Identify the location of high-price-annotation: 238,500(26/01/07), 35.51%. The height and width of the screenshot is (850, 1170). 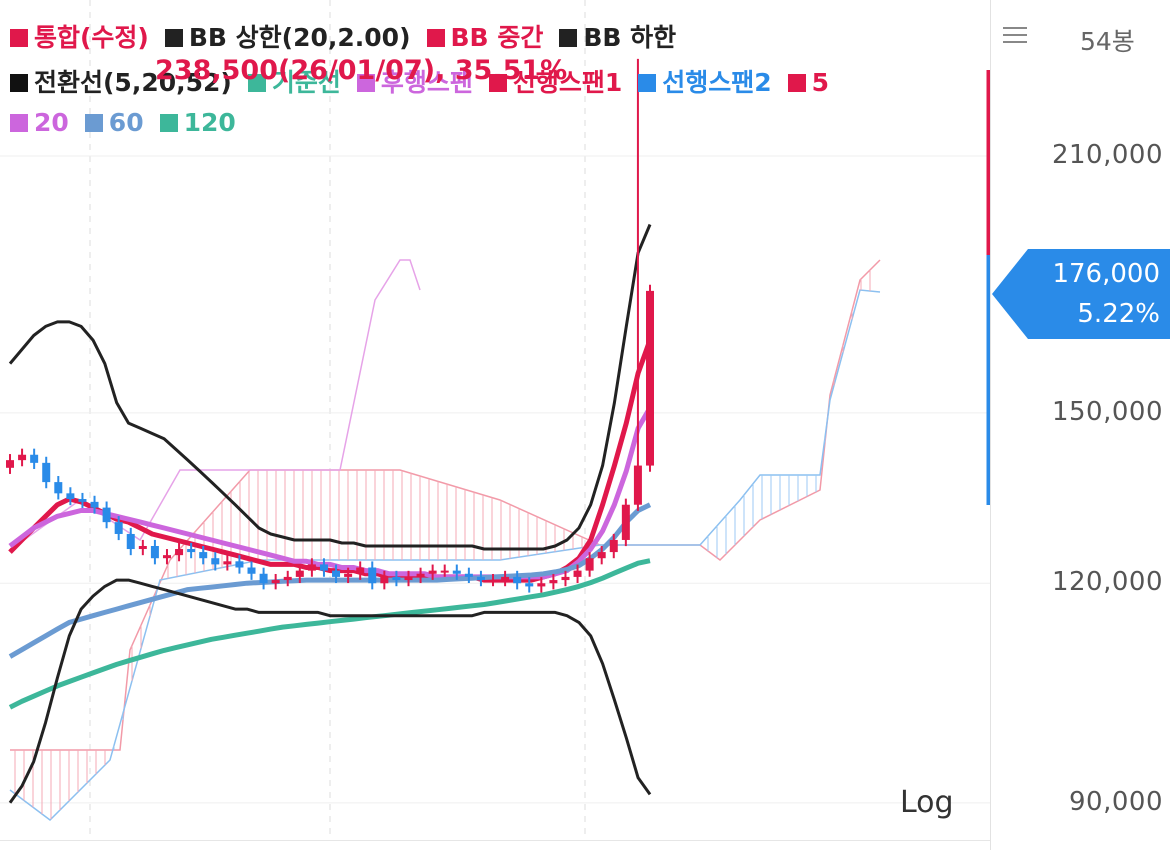
(361, 70).